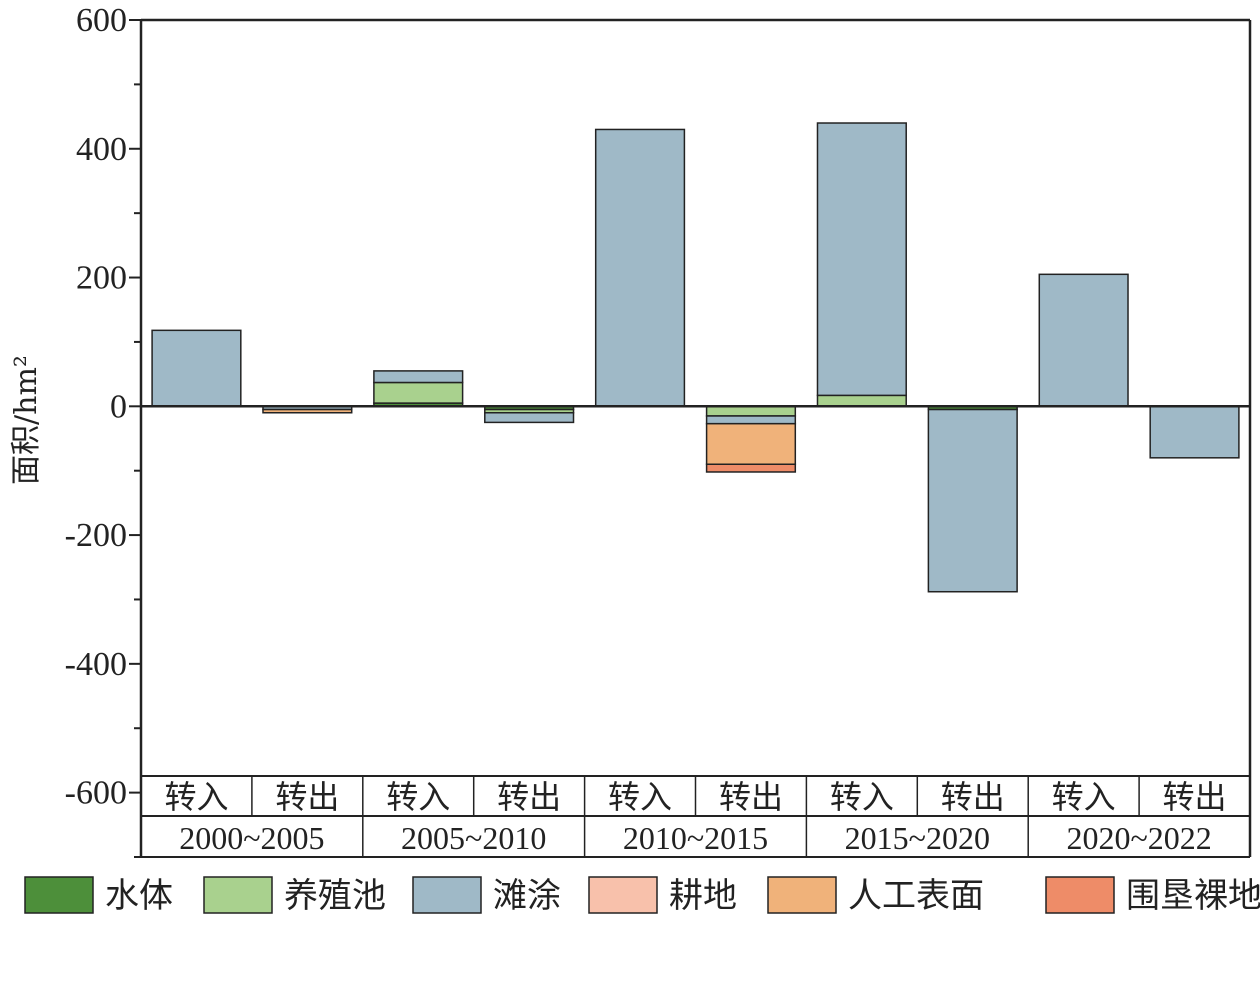 This screenshot has height=984, width=1260. I want to click on category-label-3: 转入, so click(418, 797).